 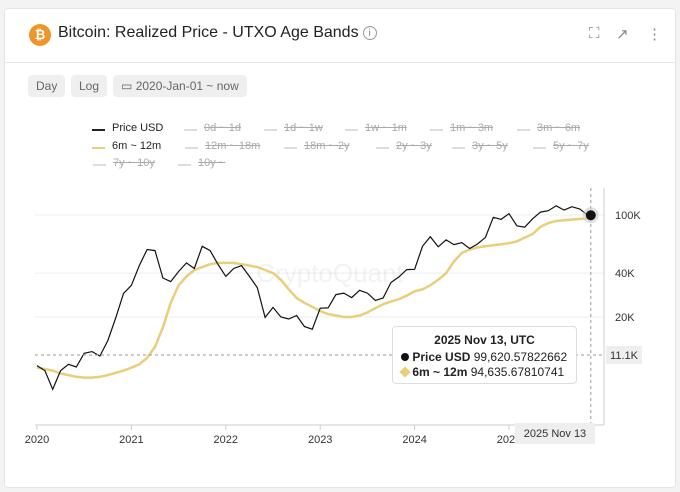 What do you see at coordinates (405, 357) in the screenshot?
I see `price-marker-icon` at bounding box center [405, 357].